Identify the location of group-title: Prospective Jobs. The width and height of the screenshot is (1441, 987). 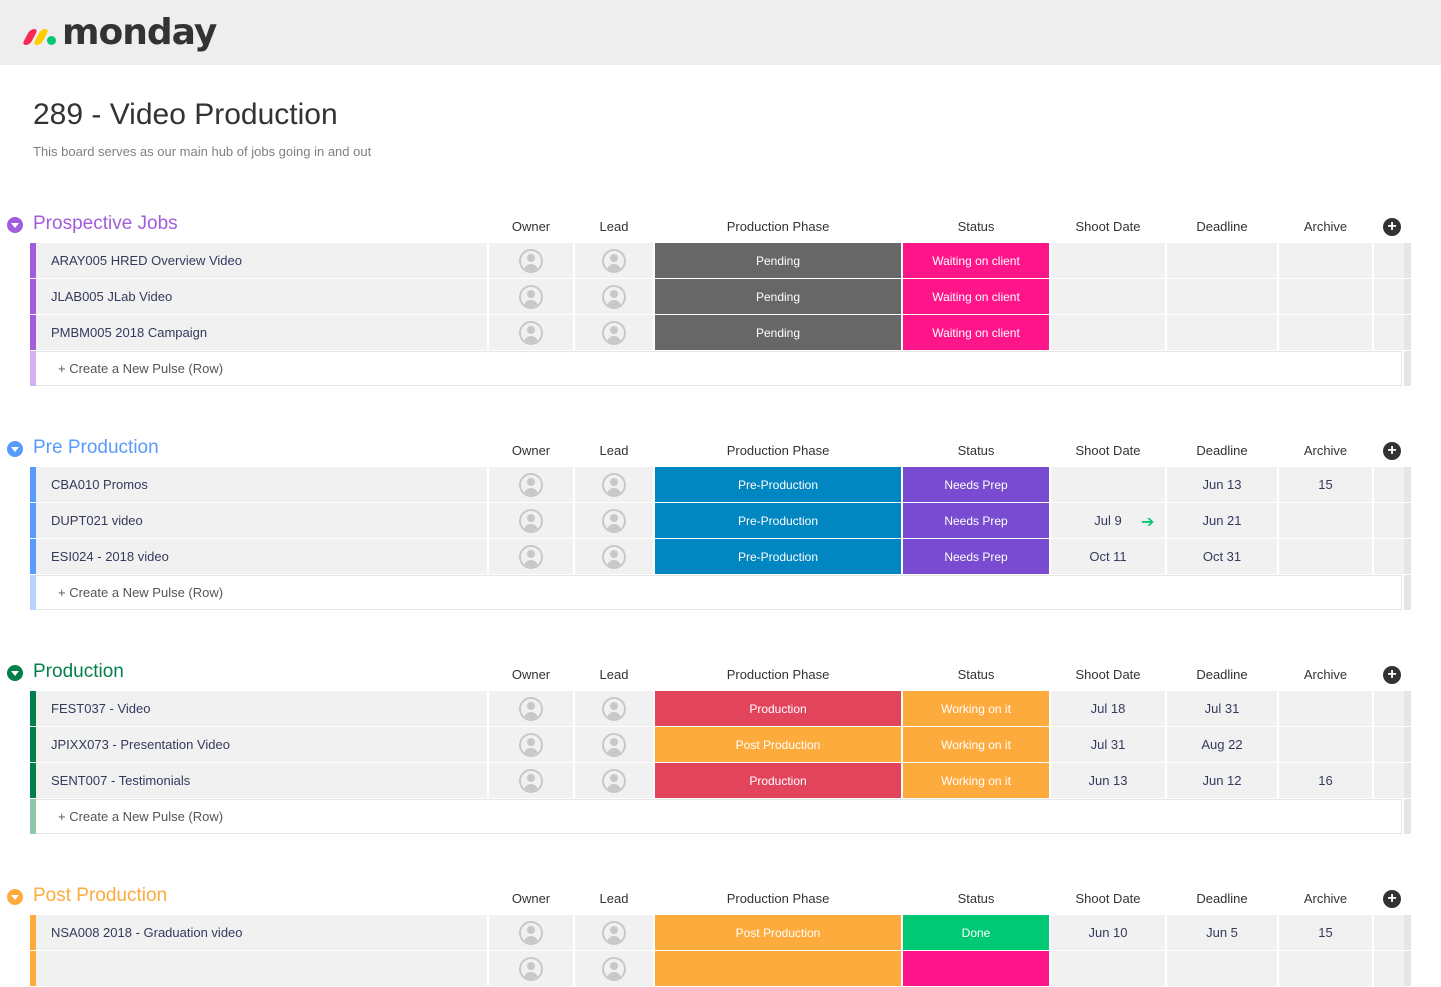
(105, 223).